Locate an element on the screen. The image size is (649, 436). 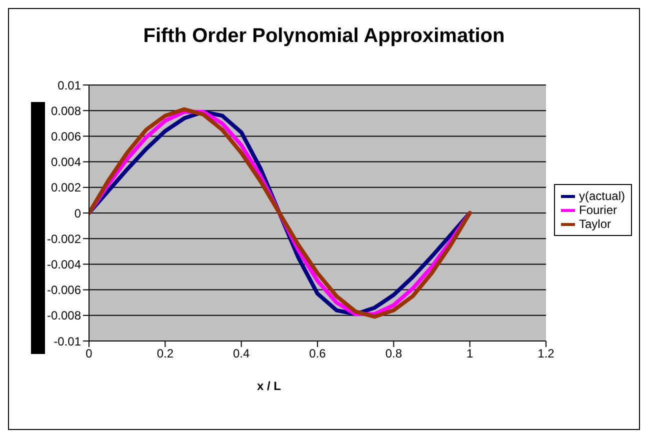
x-tick-label: 0 is located at coordinates (89, 353).